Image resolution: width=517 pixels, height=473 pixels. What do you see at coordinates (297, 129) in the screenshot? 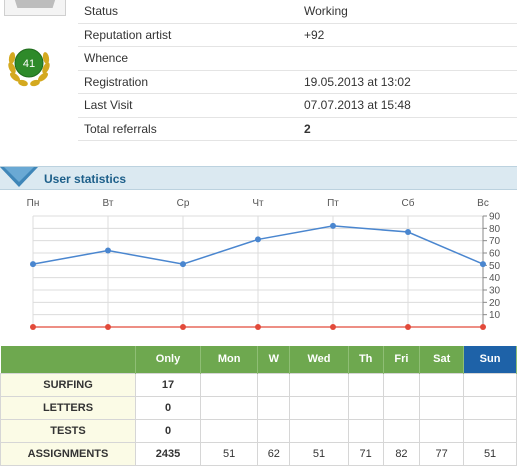
I see `info-row-referrals: Total referrals 2` at bounding box center [297, 129].